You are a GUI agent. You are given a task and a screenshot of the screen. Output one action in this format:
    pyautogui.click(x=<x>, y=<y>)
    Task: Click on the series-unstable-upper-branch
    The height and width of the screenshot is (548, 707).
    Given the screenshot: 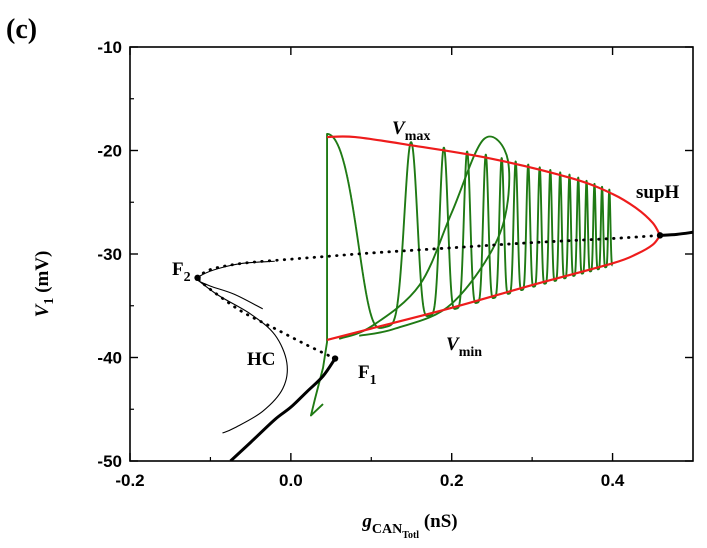 What is the action you would take?
    pyautogui.click(x=429, y=256)
    